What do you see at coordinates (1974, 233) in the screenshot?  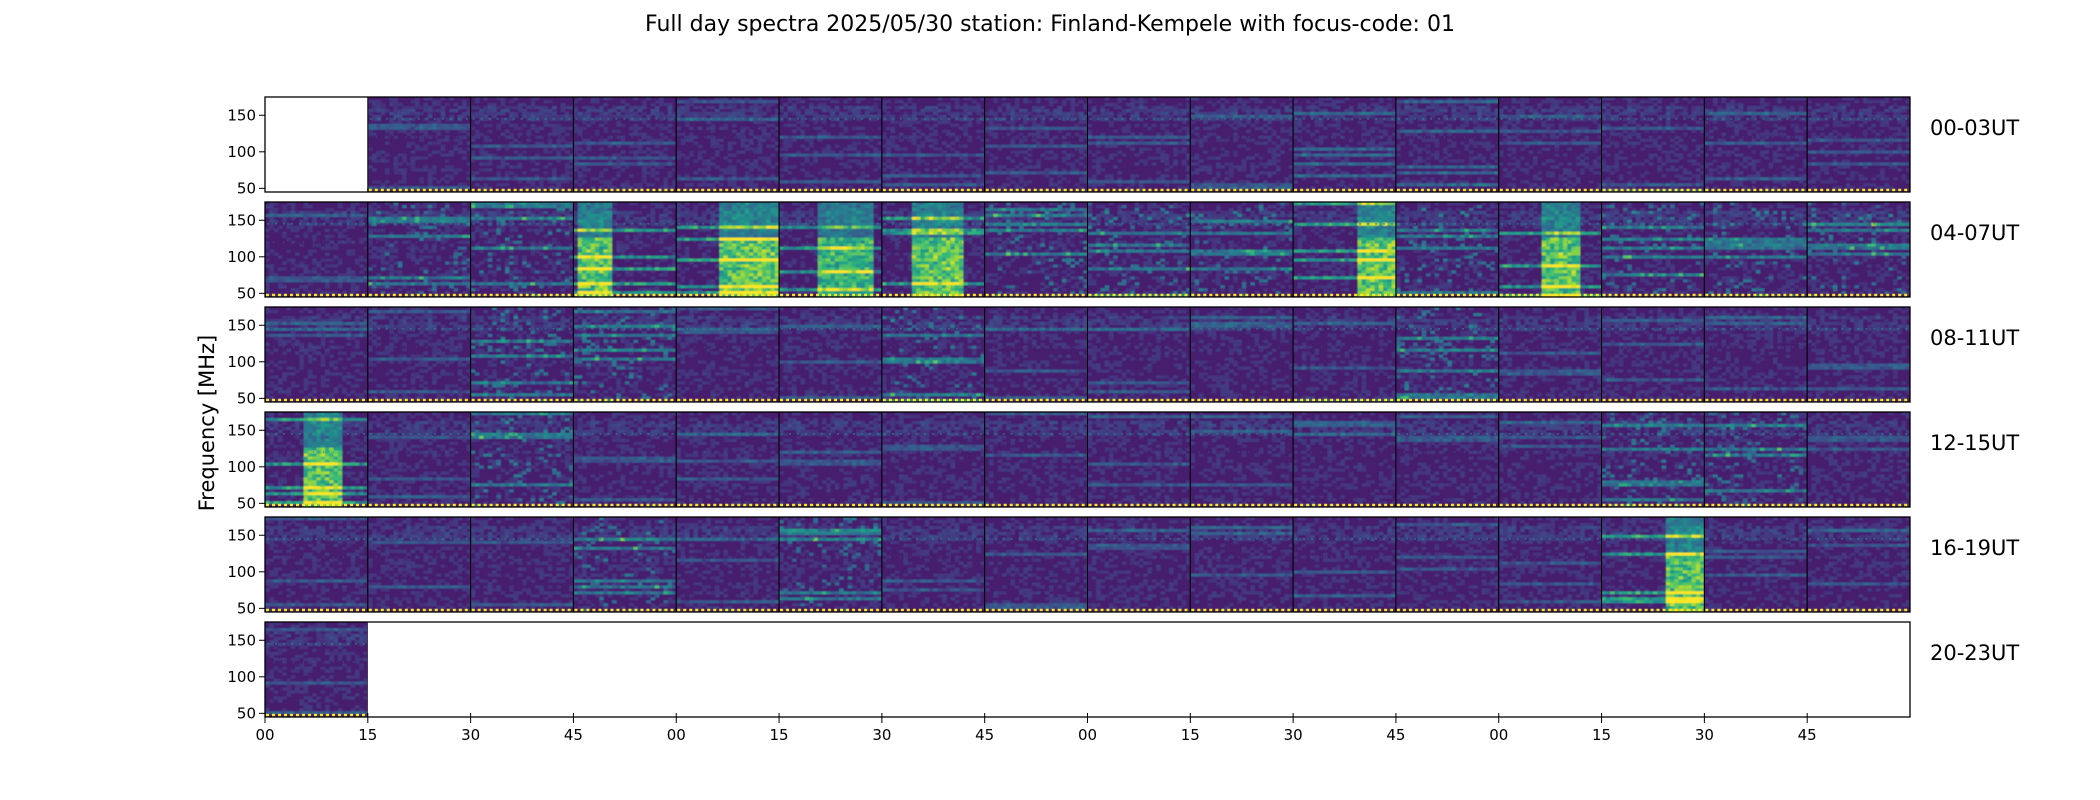 I see `row-label: 04-07UT` at bounding box center [1974, 233].